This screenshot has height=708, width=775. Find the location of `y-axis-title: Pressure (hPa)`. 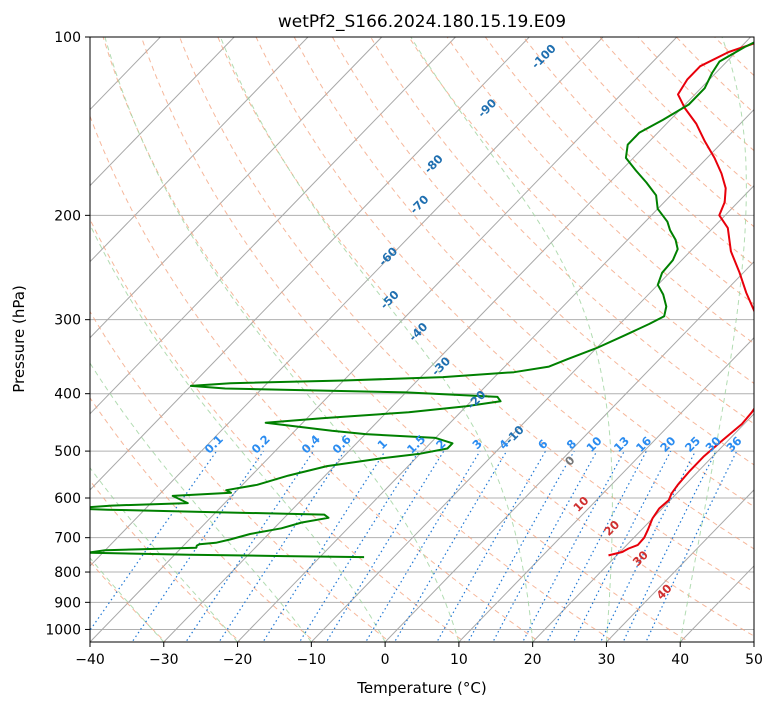

y-axis-title: Pressure (hPa) is located at coordinates (19, 339).